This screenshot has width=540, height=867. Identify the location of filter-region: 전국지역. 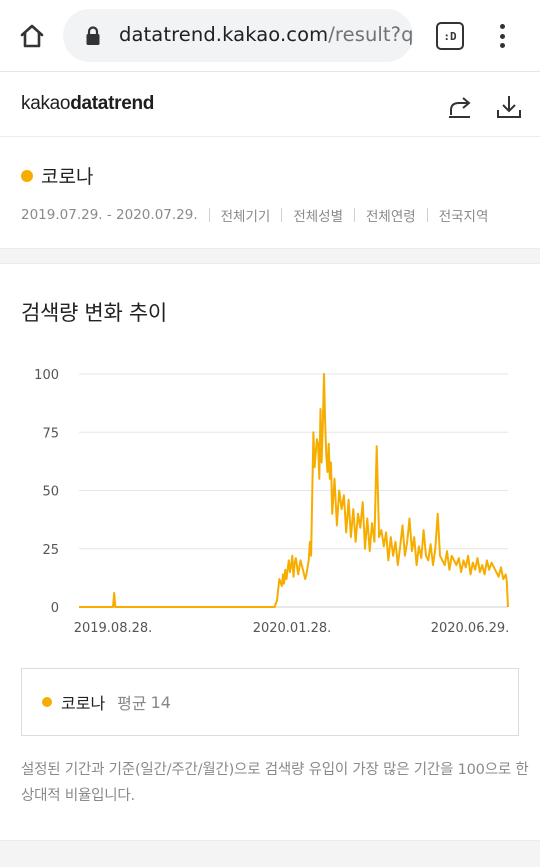
(463, 217).